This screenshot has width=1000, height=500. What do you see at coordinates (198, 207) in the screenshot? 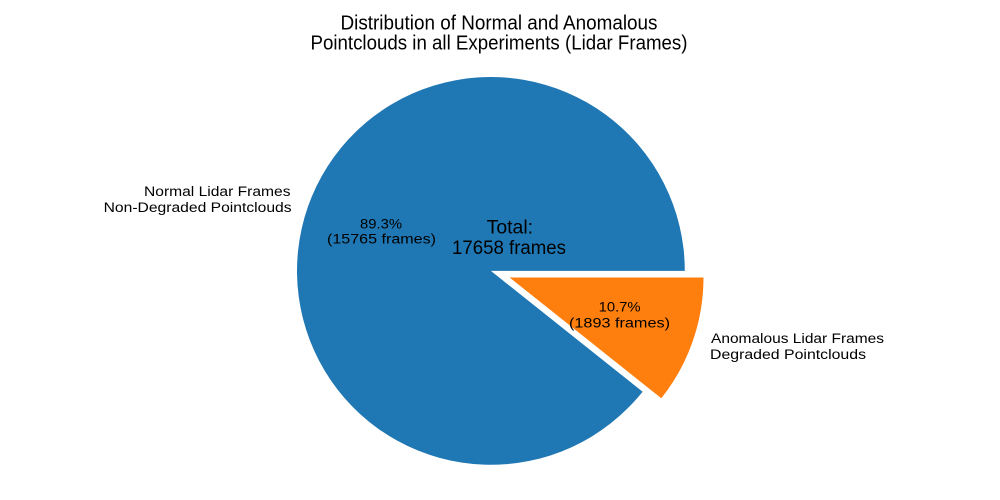
I see `svg-text: Non-Degraded Pointclouds` at bounding box center [198, 207].